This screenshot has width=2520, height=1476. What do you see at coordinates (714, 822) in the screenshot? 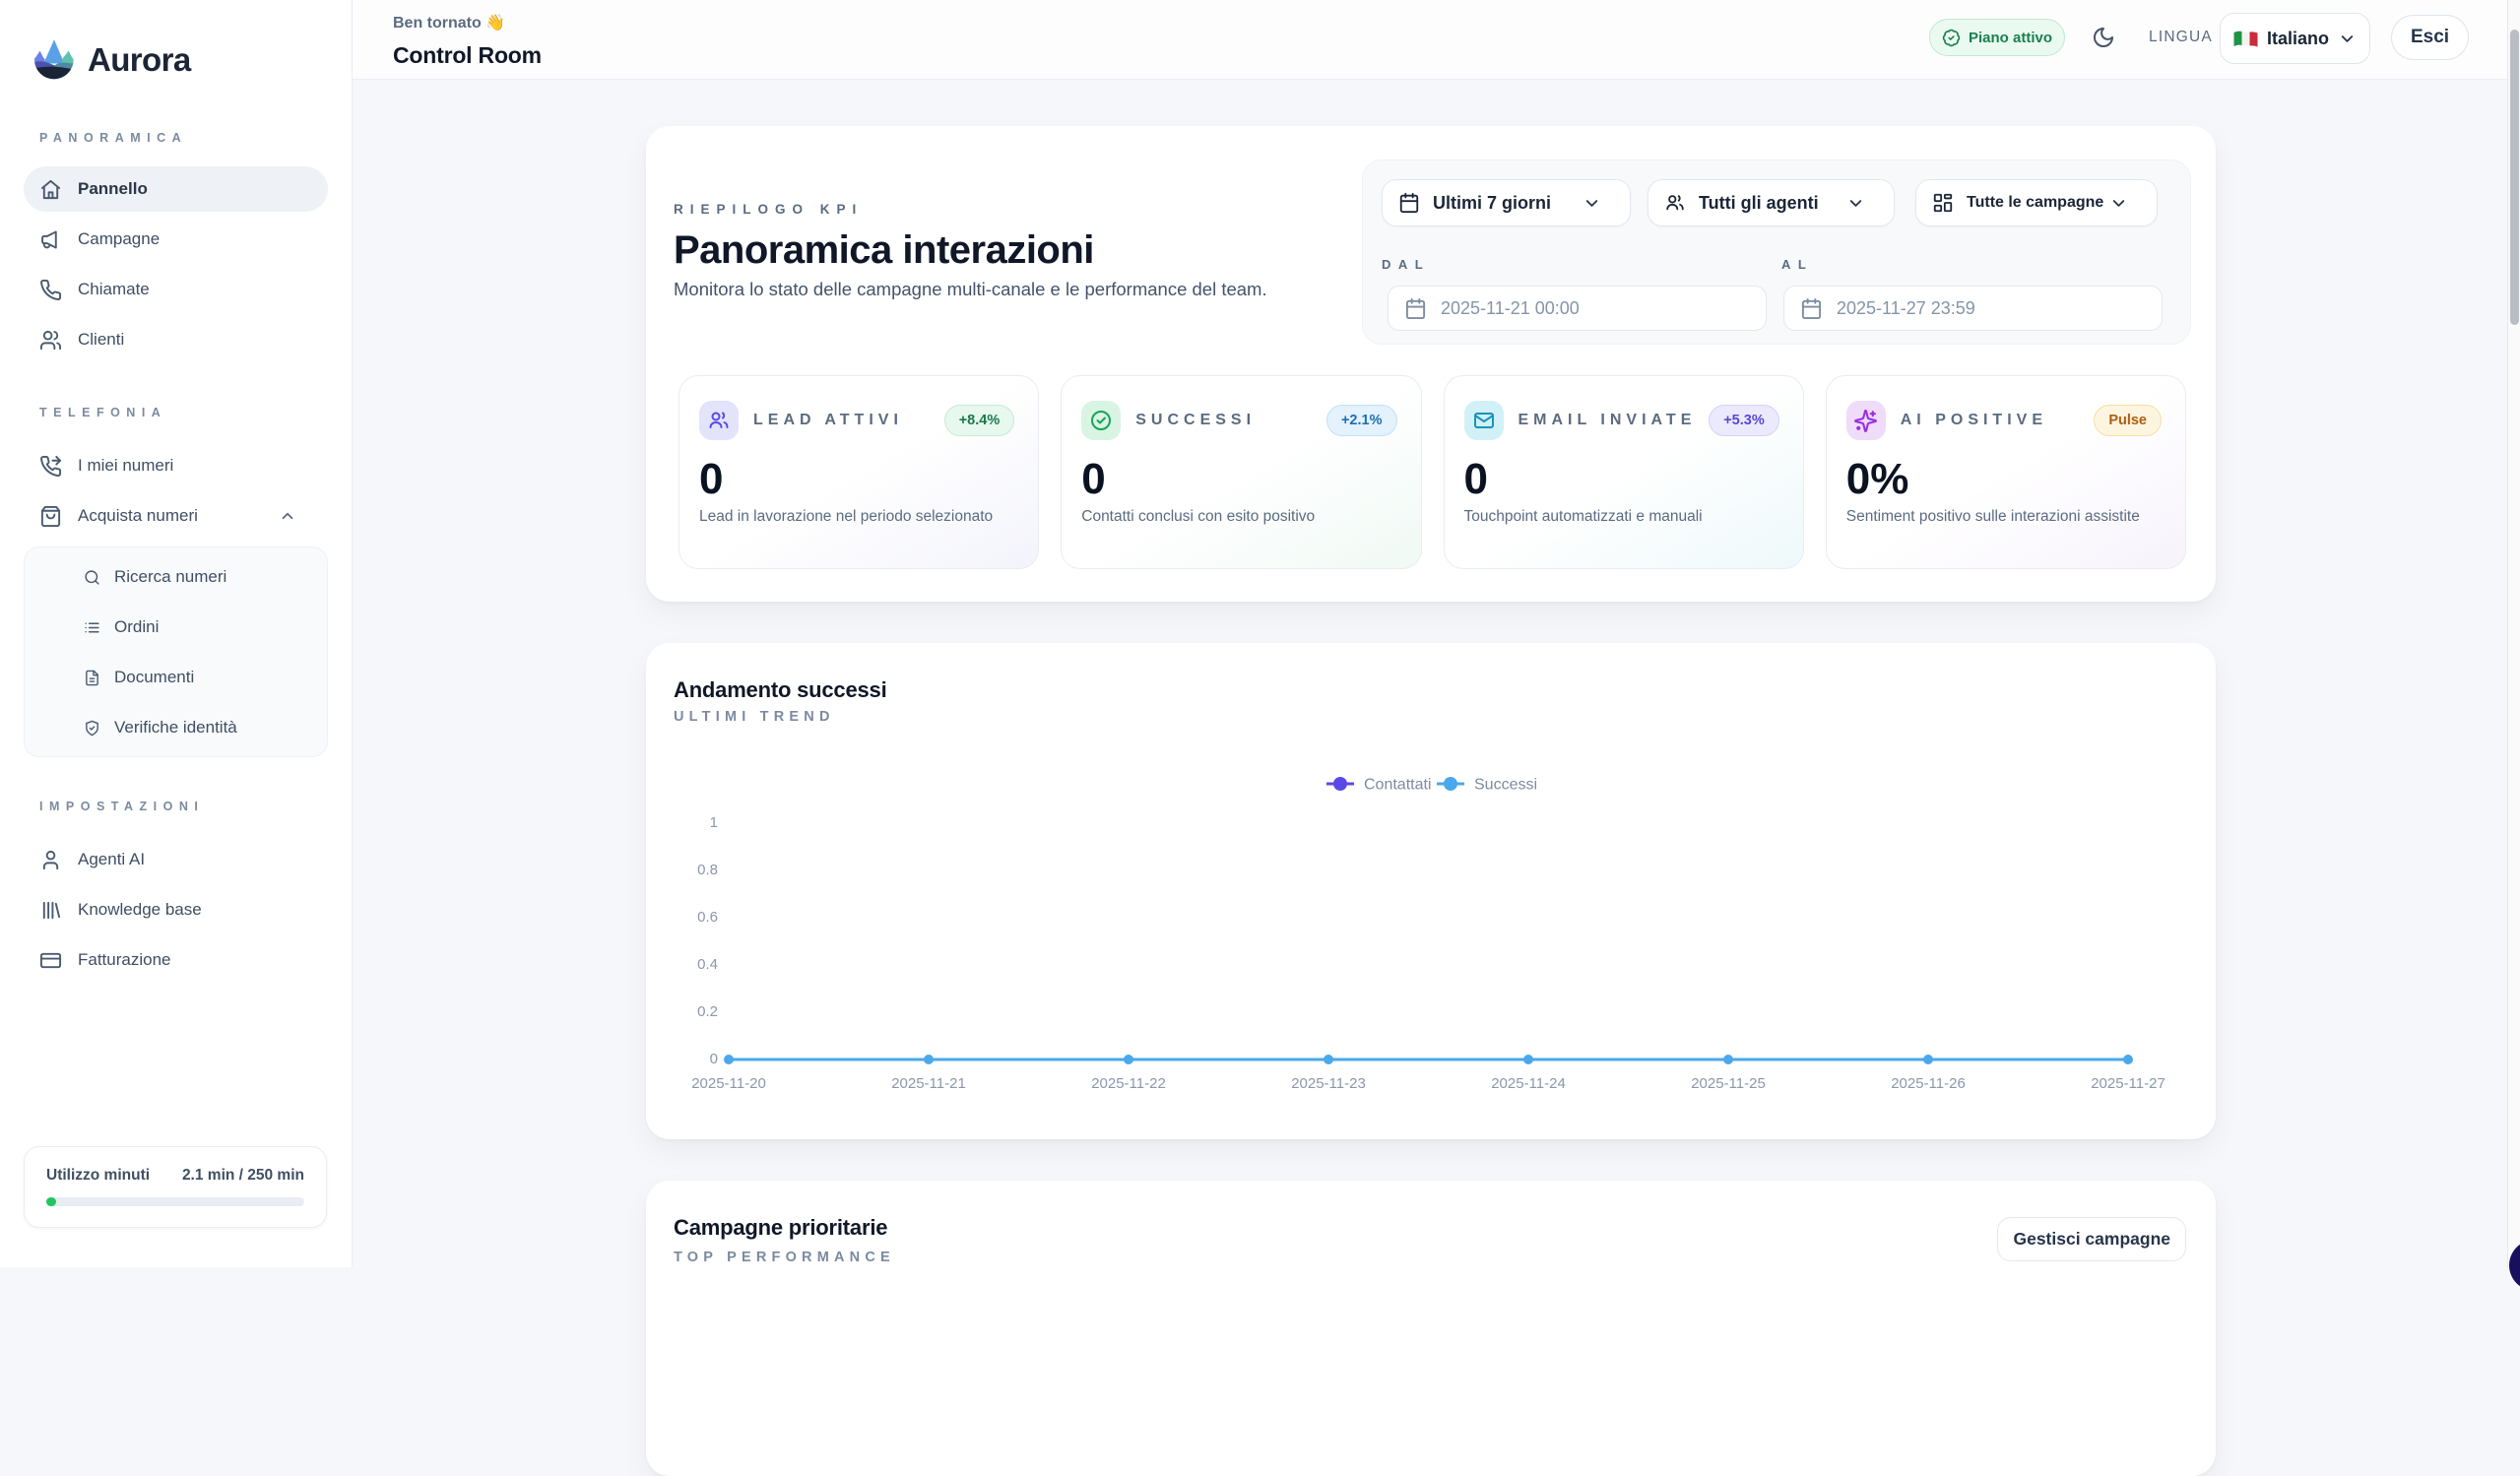
I see `svg-text: 1` at bounding box center [714, 822].